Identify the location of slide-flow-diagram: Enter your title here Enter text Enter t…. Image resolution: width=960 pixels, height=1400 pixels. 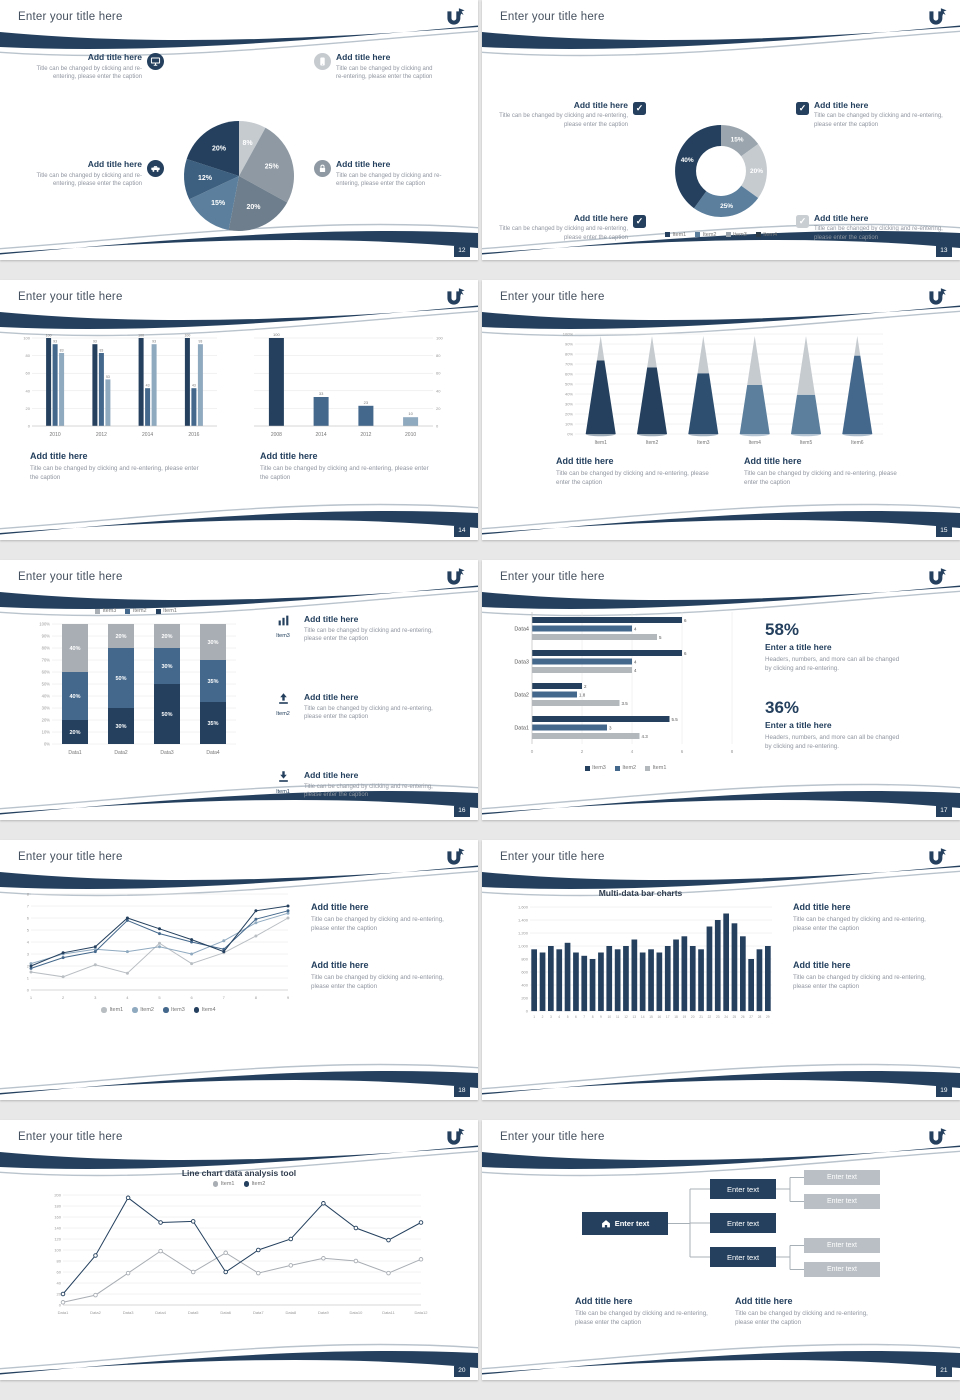
(721, 1250).